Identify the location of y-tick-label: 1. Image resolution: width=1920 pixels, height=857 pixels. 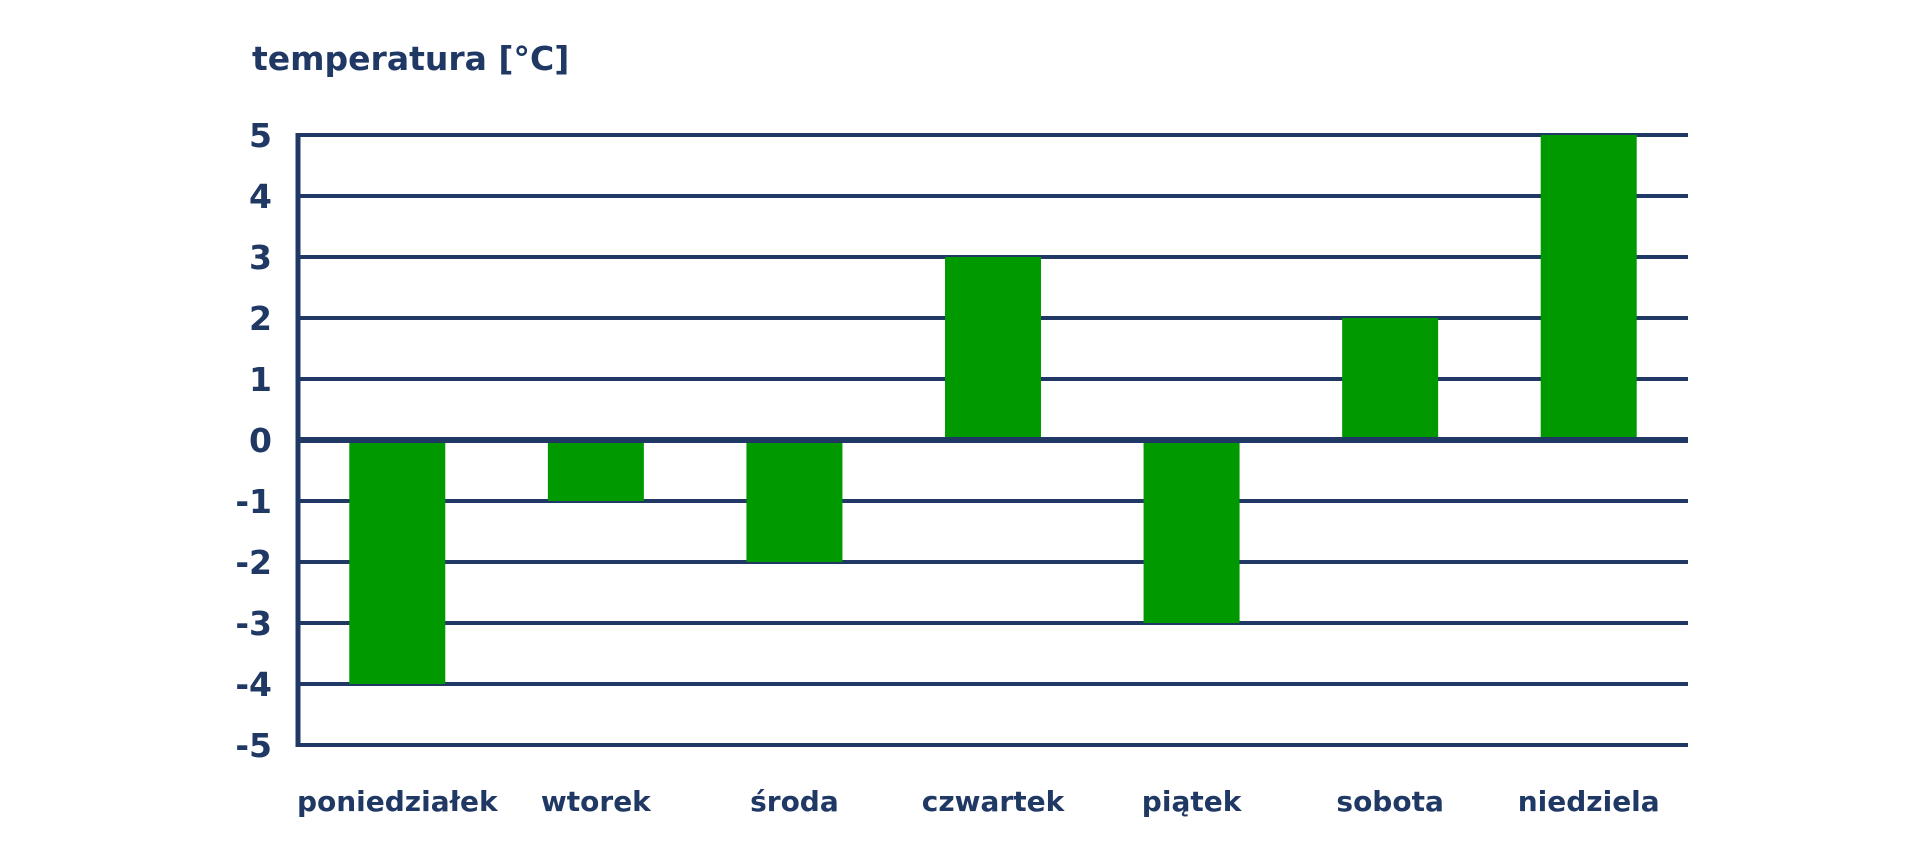
(260, 379).